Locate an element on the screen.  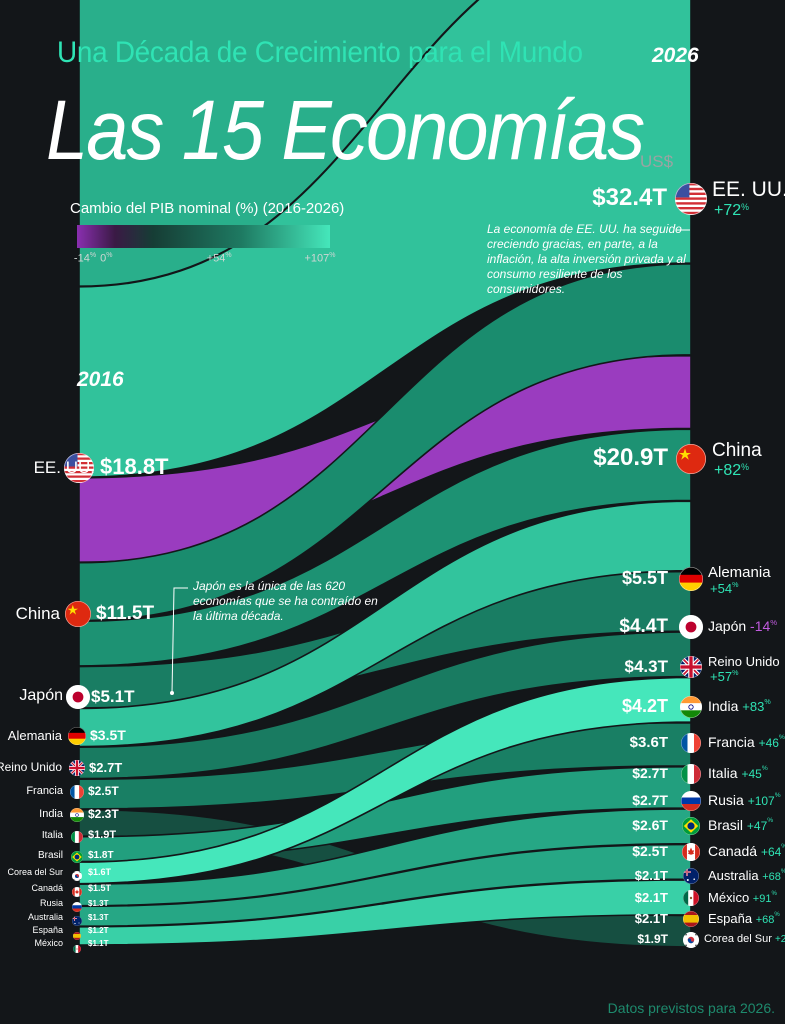
country-name-2026: España +68% is located at coordinates (744, 918).